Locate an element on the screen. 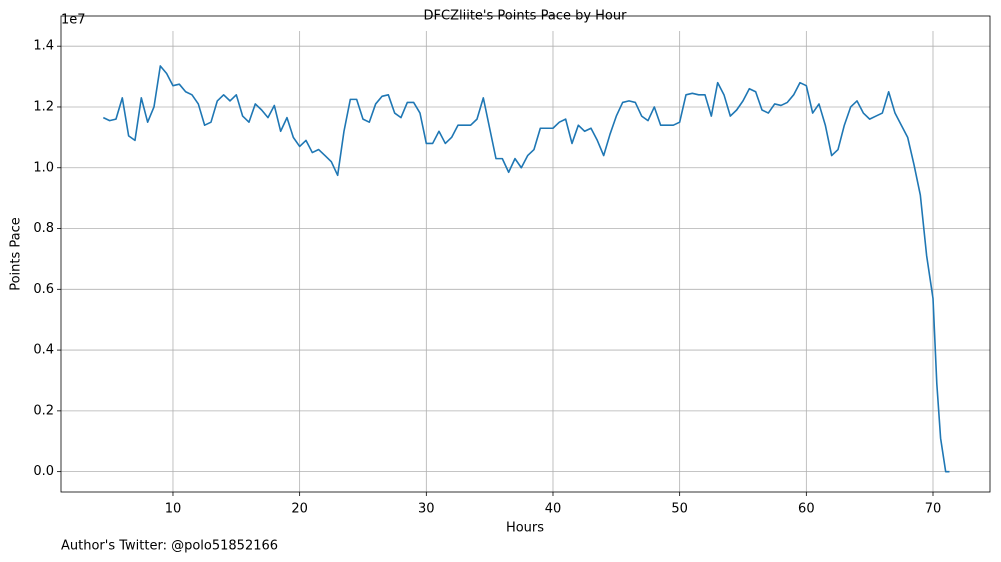 This screenshot has width=1001, height=562. y-offset-label: 1e7 is located at coordinates (73, 20).